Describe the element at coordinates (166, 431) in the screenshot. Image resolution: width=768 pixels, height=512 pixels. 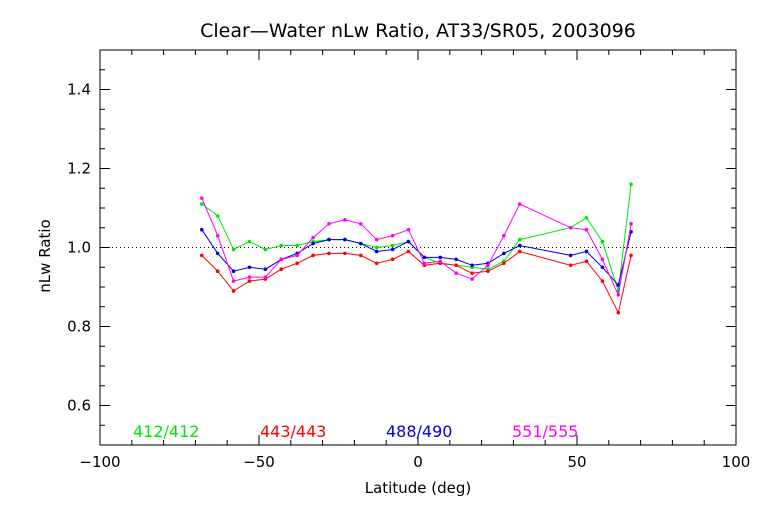
I see `legend-entry: 412/412` at that location.